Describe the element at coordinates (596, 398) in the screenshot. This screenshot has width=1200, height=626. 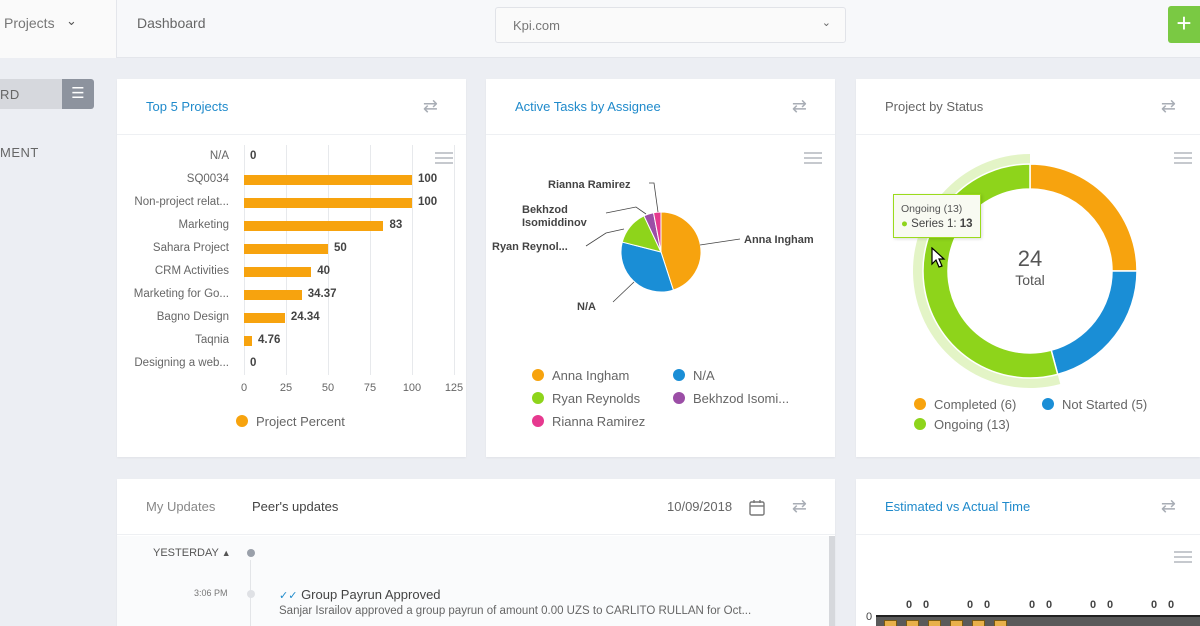
I see `legend-label: Ryan Reynolds` at that location.